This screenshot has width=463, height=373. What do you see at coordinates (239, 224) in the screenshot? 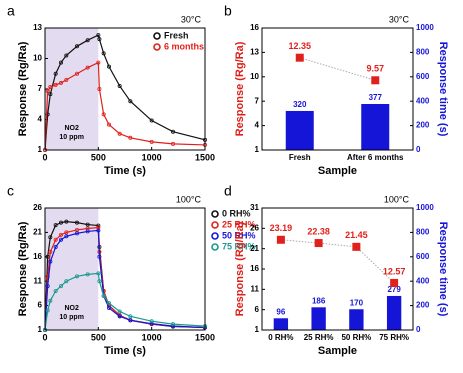
I see `legend-label: 25 RH%` at bounding box center [239, 224].